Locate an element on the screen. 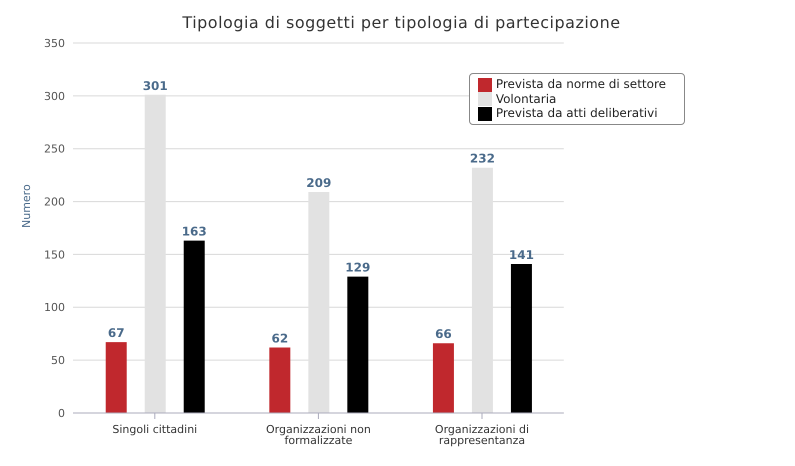 The image size is (795, 466). data-label: 232 is located at coordinates (482, 159).